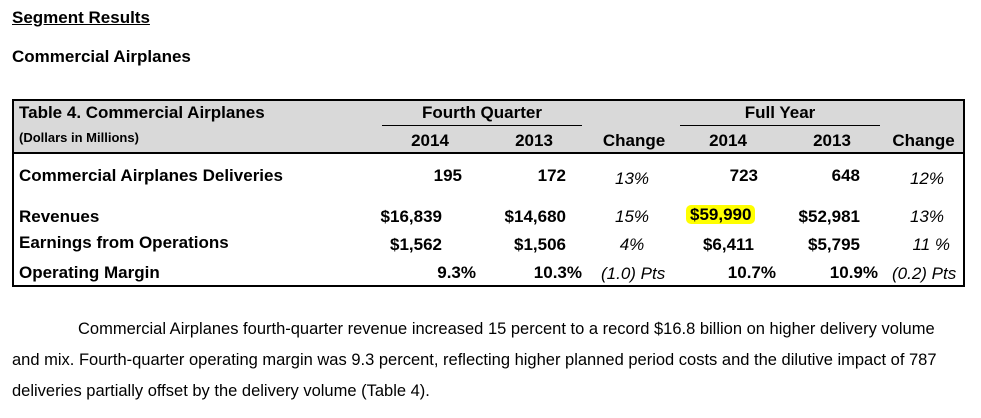  I want to click on table-header-band, so click(488, 127).